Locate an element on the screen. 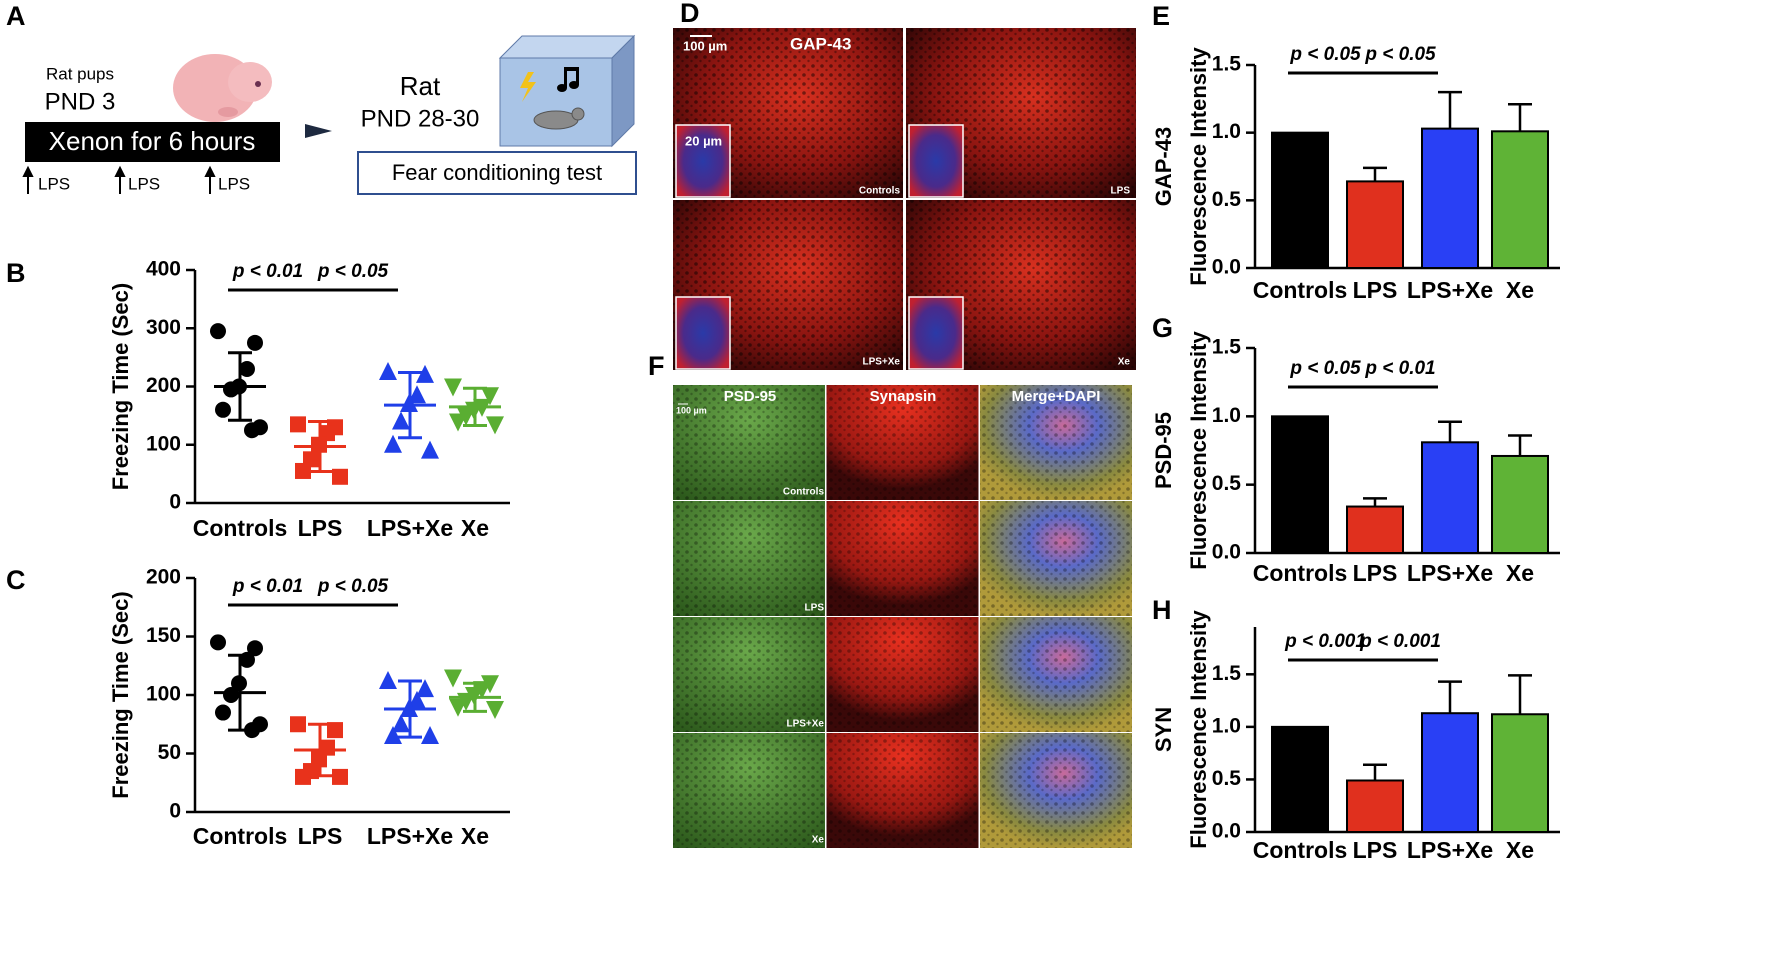  scale-label: 100 µm is located at coordinates (691, 410).